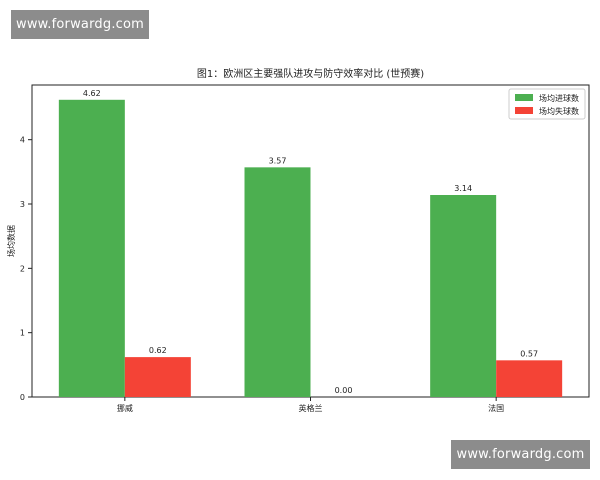 This screenshot has width=600, height=480. Describe the element at coordinates (278, 160) in the screenshot. I see `data-label: 3.57` at that location.